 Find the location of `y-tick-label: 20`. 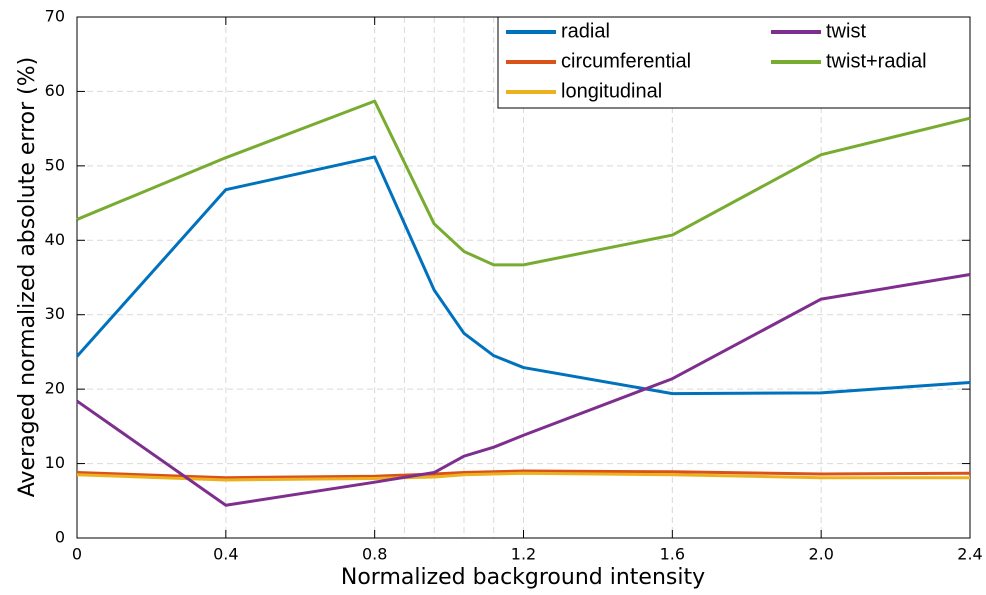

y-tick-label: 20 is located at coordinates (55, 388).